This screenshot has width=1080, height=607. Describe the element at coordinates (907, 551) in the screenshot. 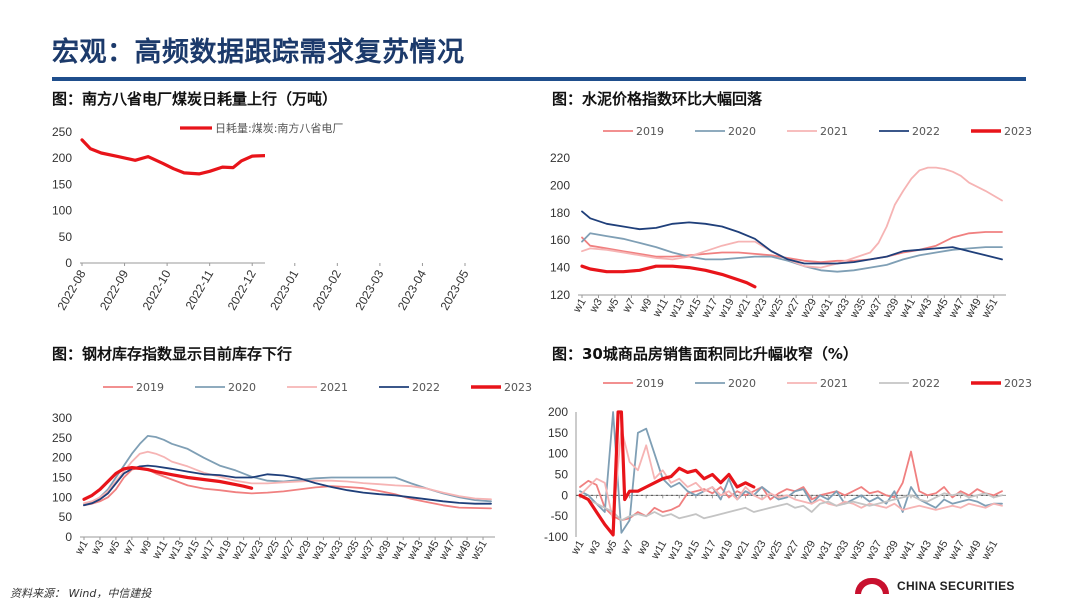

I see `x-tick-label: w41` at that location.